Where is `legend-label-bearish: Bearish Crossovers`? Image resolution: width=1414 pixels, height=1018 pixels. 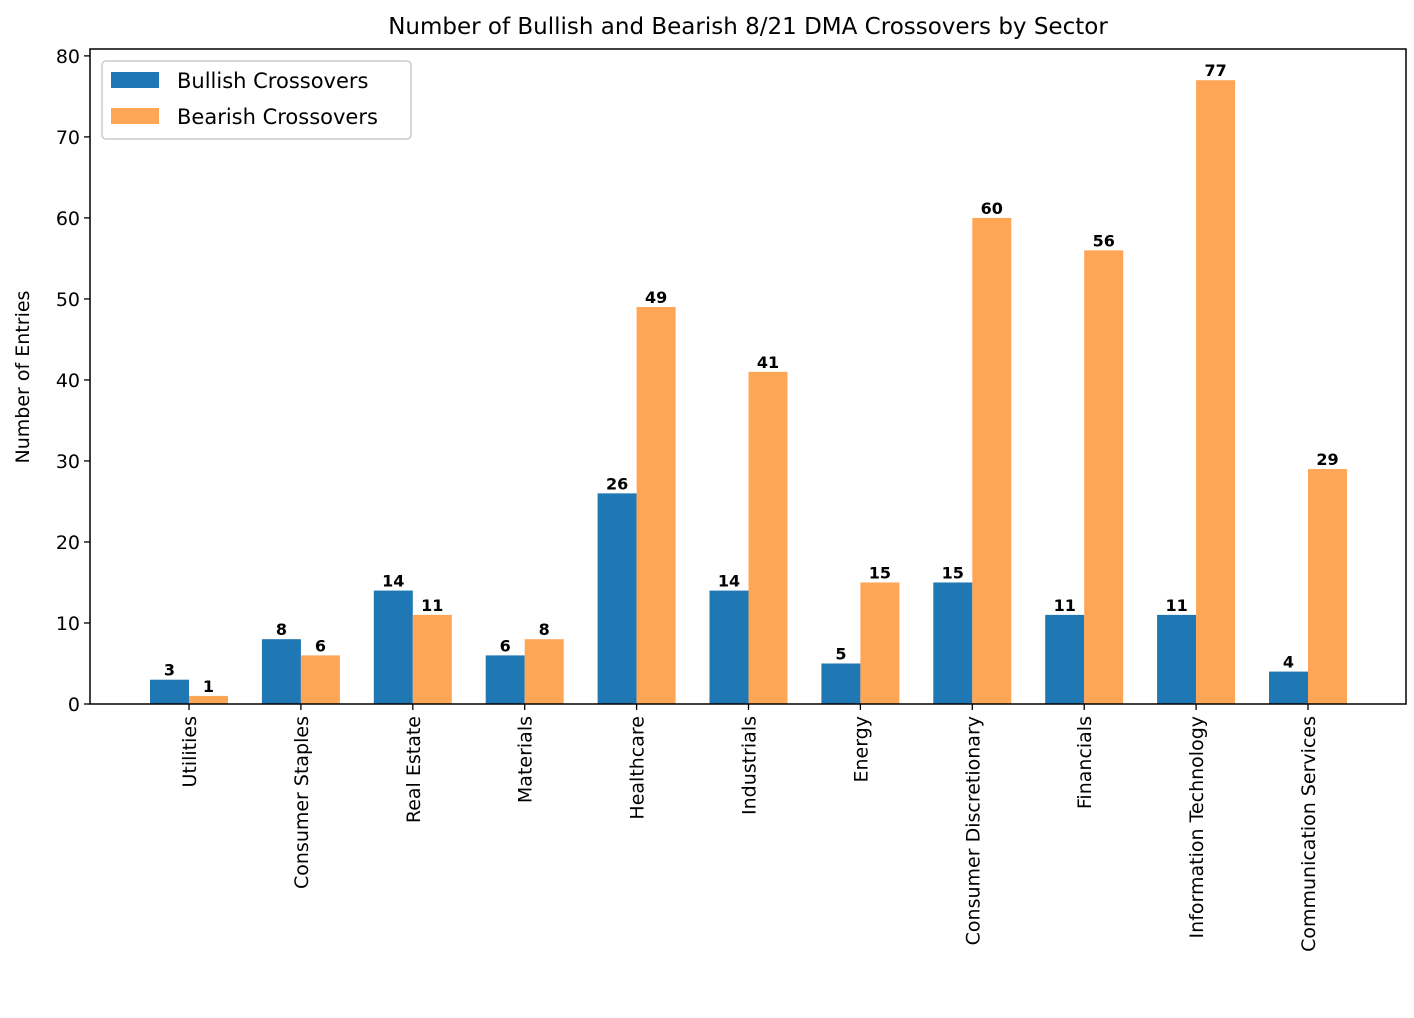
legend-label-bearish: Bearish Crossovers is located at coordinates (277, 117).